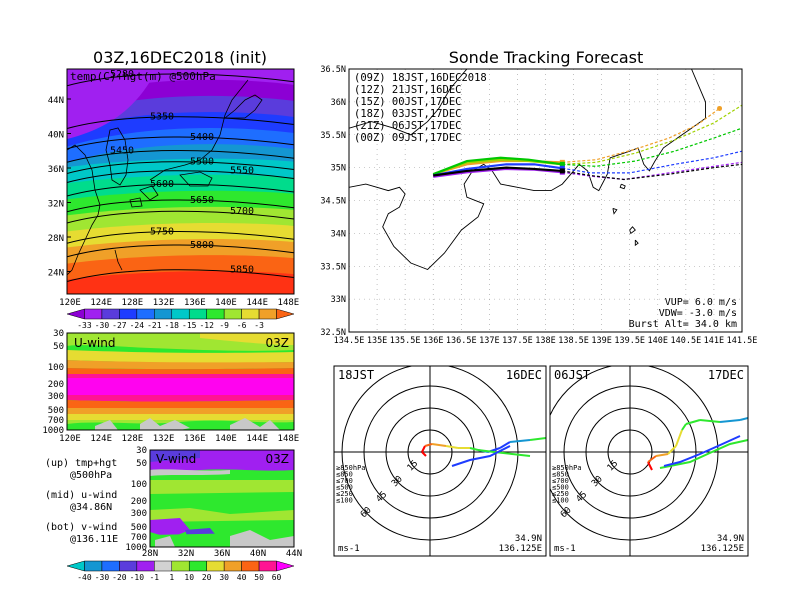 The image size is (792, 612). Describe the element at coordinates (407, 114) in the screenshot. I see `track-legend-entry: (18Z) 03JST,17DEC` at that location.